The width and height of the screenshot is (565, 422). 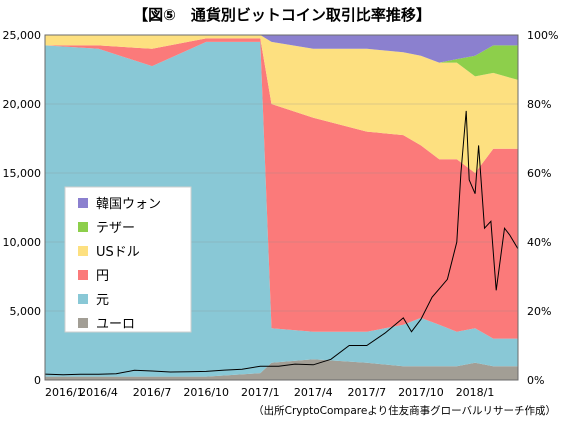 I want to click on right-tick-label: 80%, so click(x=539, y=104).